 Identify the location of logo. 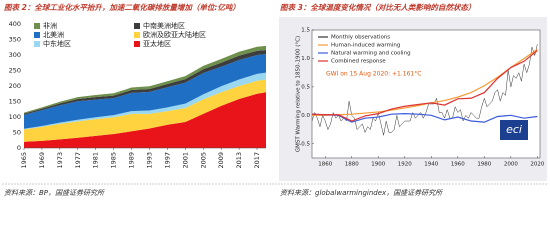
(514, 130).